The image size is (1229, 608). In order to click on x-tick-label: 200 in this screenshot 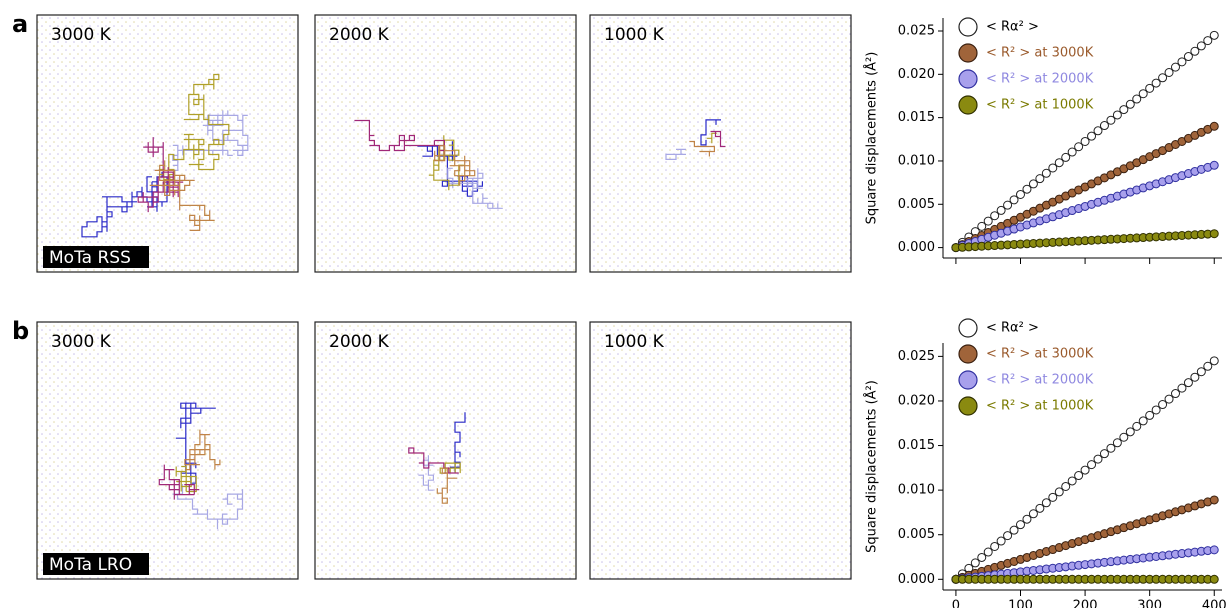, I will do `click(1085, 603)`.